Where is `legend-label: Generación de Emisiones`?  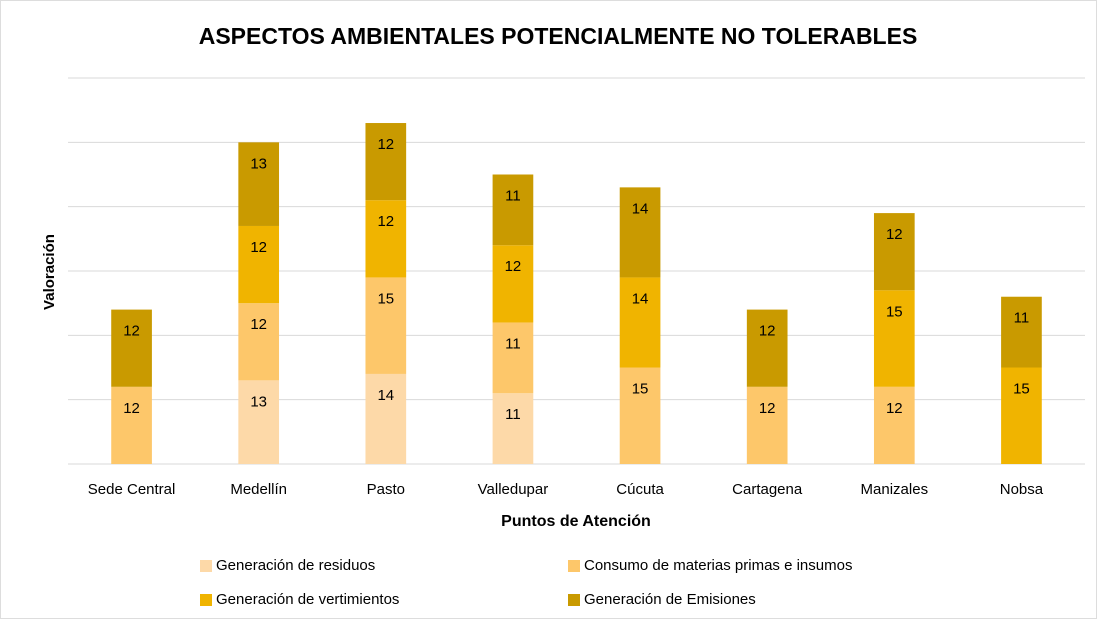 legend-label: Generación de Emisiones is located at coordinates (670, 599).